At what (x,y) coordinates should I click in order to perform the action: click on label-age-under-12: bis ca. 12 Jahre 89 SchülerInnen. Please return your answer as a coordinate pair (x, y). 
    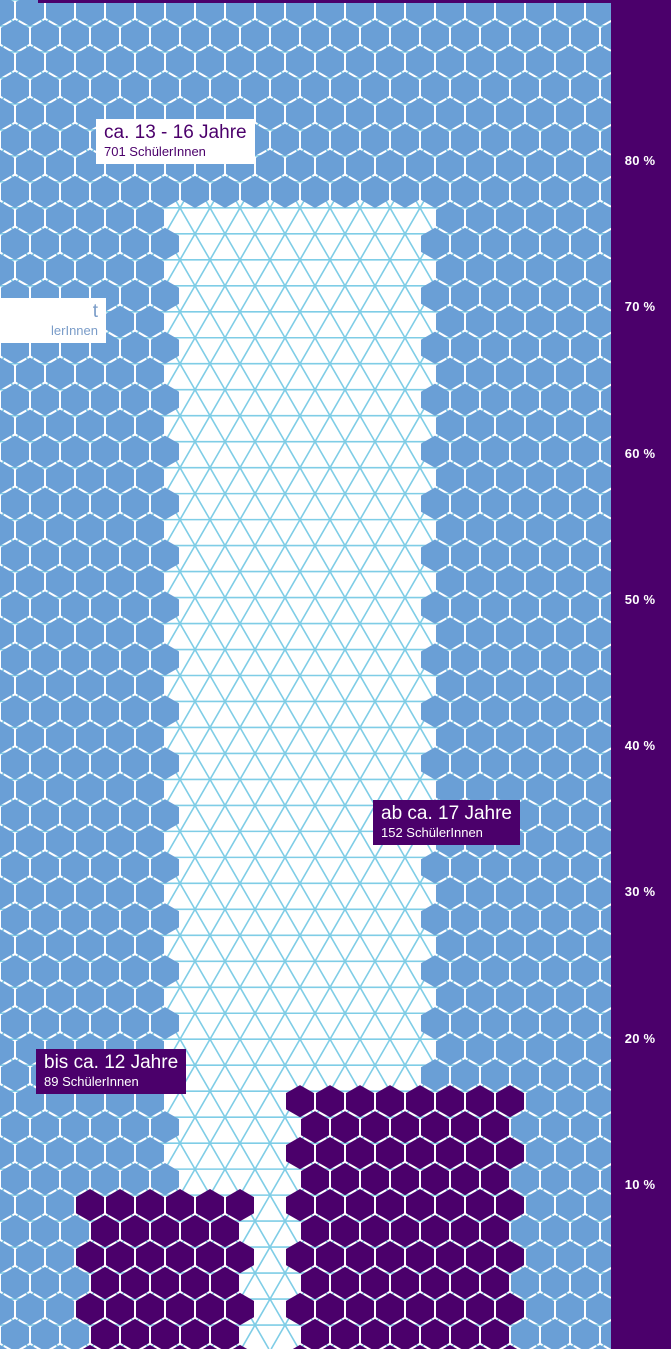
    Looking at the image, I should click on (111, 1071).